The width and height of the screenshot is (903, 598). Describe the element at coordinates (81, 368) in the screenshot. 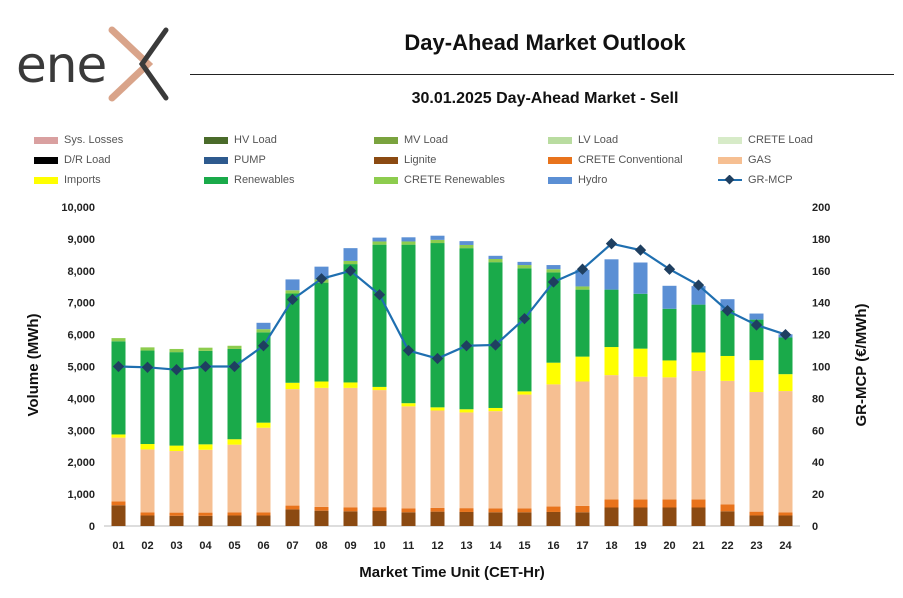

I see `y-tick-label: 5,000` at that location.